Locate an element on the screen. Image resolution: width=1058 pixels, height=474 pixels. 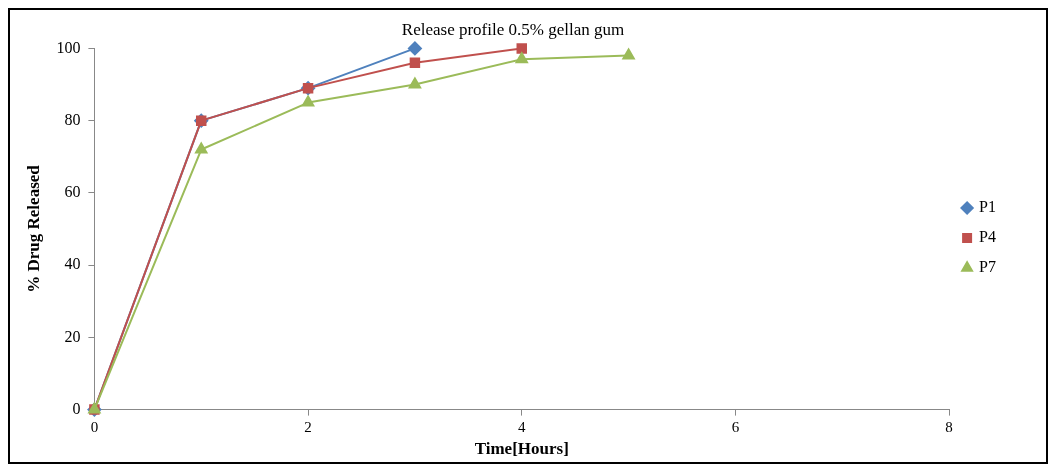
legend-label: P4 is located at coordinates (988, 237).